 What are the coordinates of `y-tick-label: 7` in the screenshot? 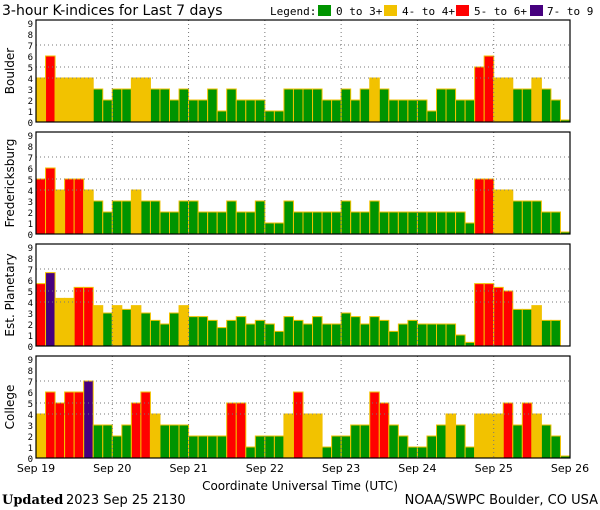 It's located at (30, 159).